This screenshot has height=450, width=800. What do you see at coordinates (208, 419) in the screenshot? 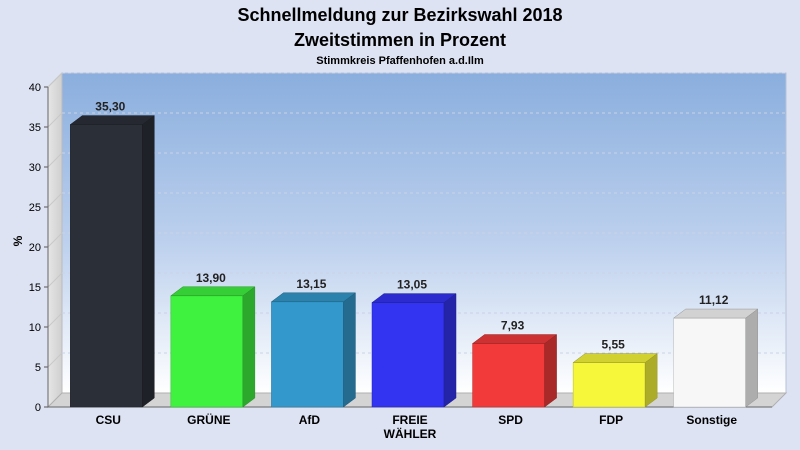
I see `category-label: GRÜNE` at bounding box center [208, 419].